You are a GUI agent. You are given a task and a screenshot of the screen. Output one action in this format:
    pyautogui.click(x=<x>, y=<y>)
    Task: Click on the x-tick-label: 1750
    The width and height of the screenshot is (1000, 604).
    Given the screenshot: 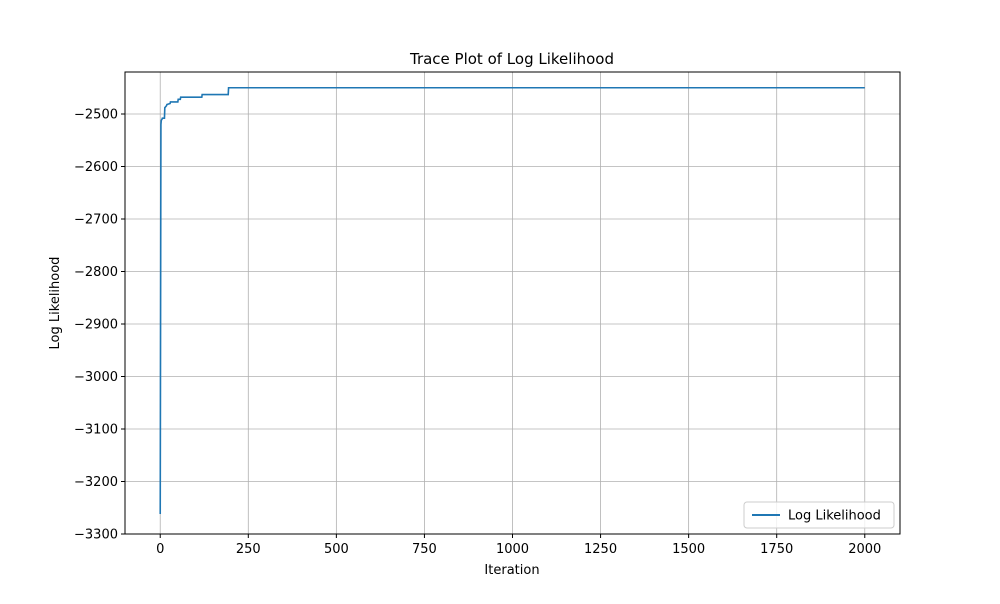 What is the action you would take?
    pyautogui.click(x=776, y=549)
    